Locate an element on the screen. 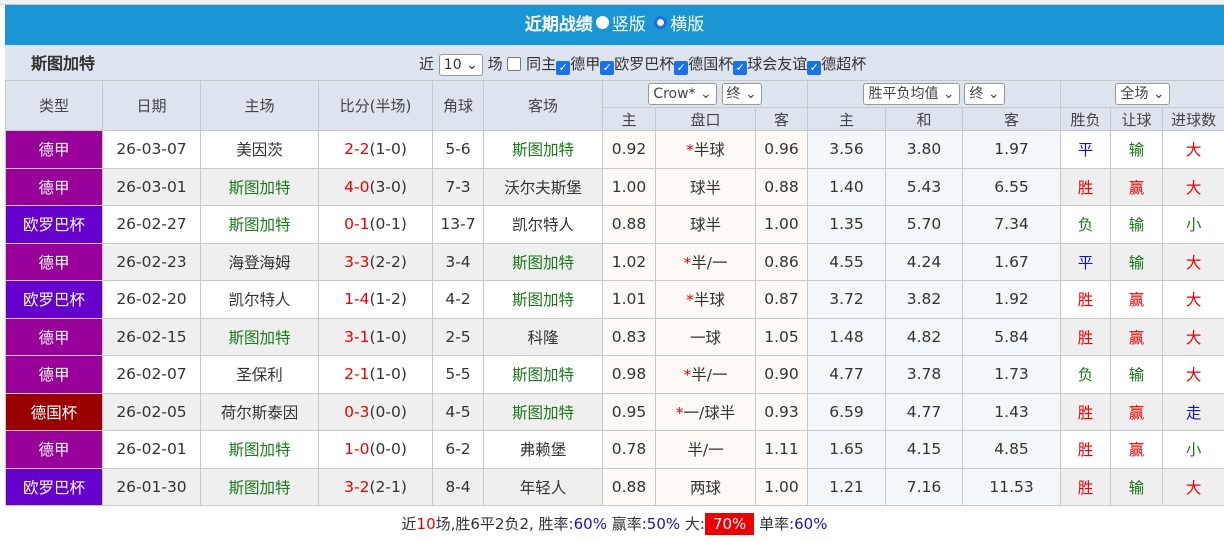 This screenshot has height=542, width=1224. away-team: 沃尔夫斯堡 is located at coordinates (543, 187).